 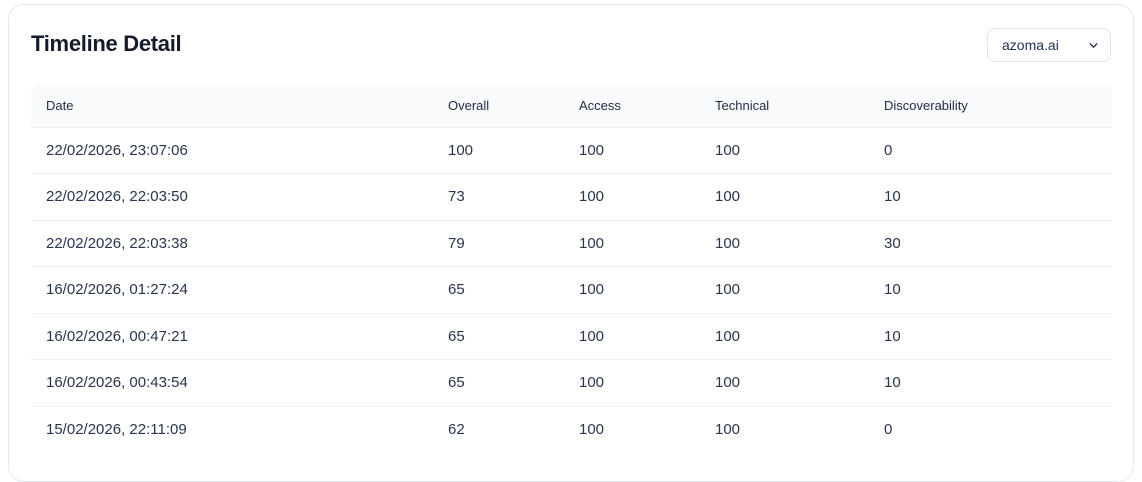 I want to click on cell-overall: 73, so click(x=498, y=197).